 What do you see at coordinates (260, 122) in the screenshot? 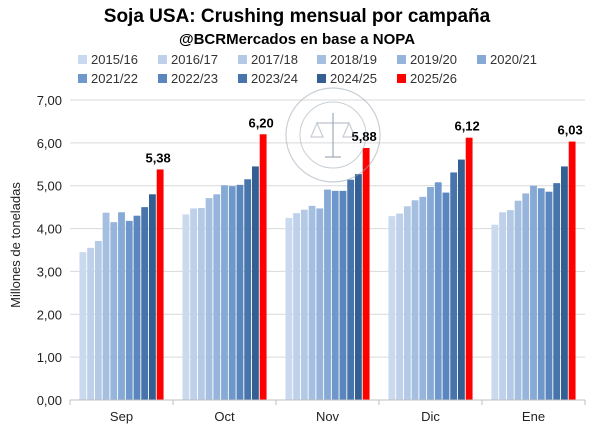
I see `data-label: 6,20` at bounding box center [260, 122].